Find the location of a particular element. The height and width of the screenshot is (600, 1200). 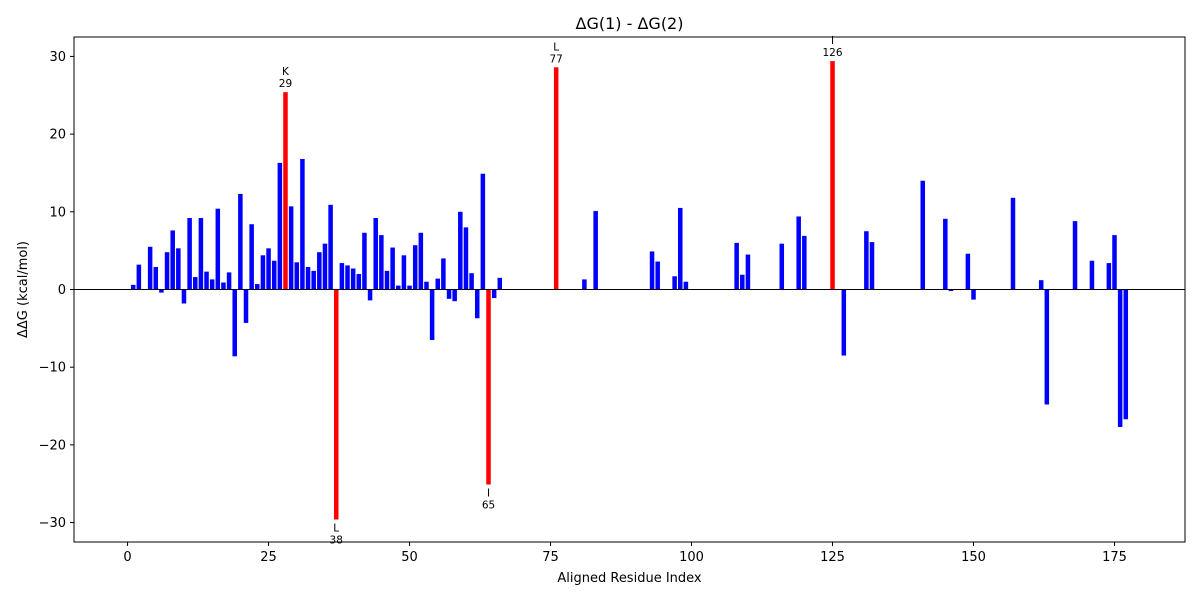

annotation-number: 29 is located at coordinates (285, 84).